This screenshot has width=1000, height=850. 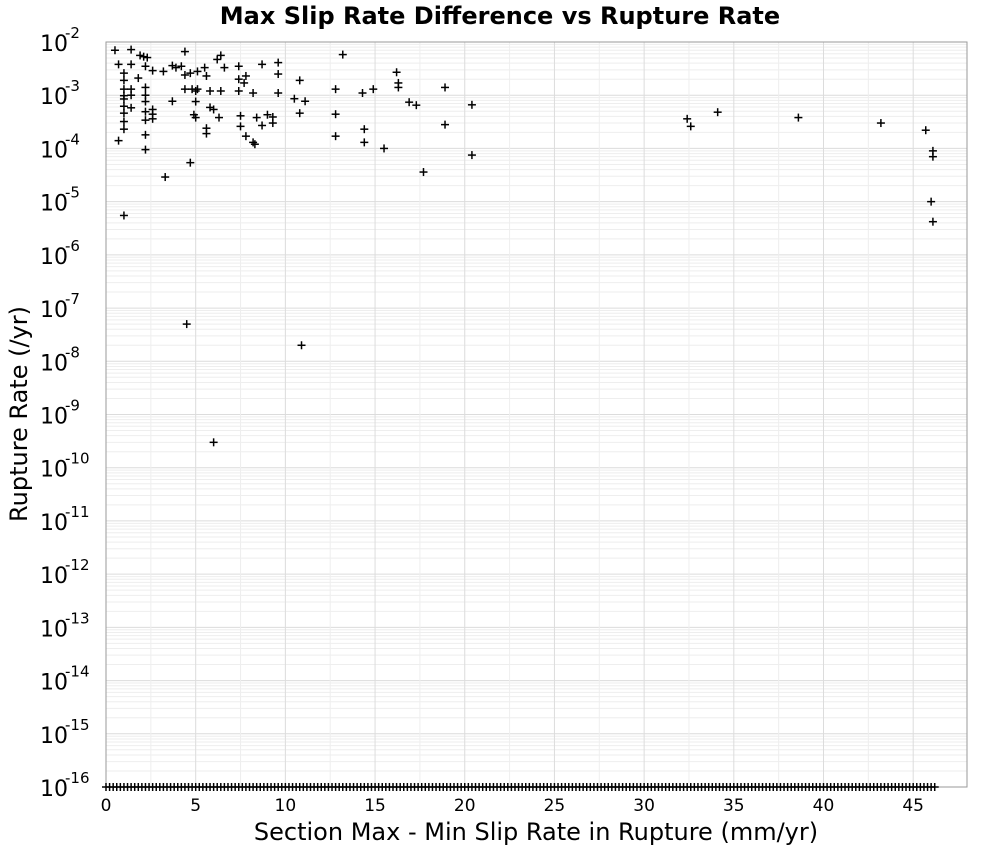 What do you see at coordinates (65, 679) in the screenshot?
I see `y-tick-label: 10⁻¹⁴` at bounding box center [65, 679].